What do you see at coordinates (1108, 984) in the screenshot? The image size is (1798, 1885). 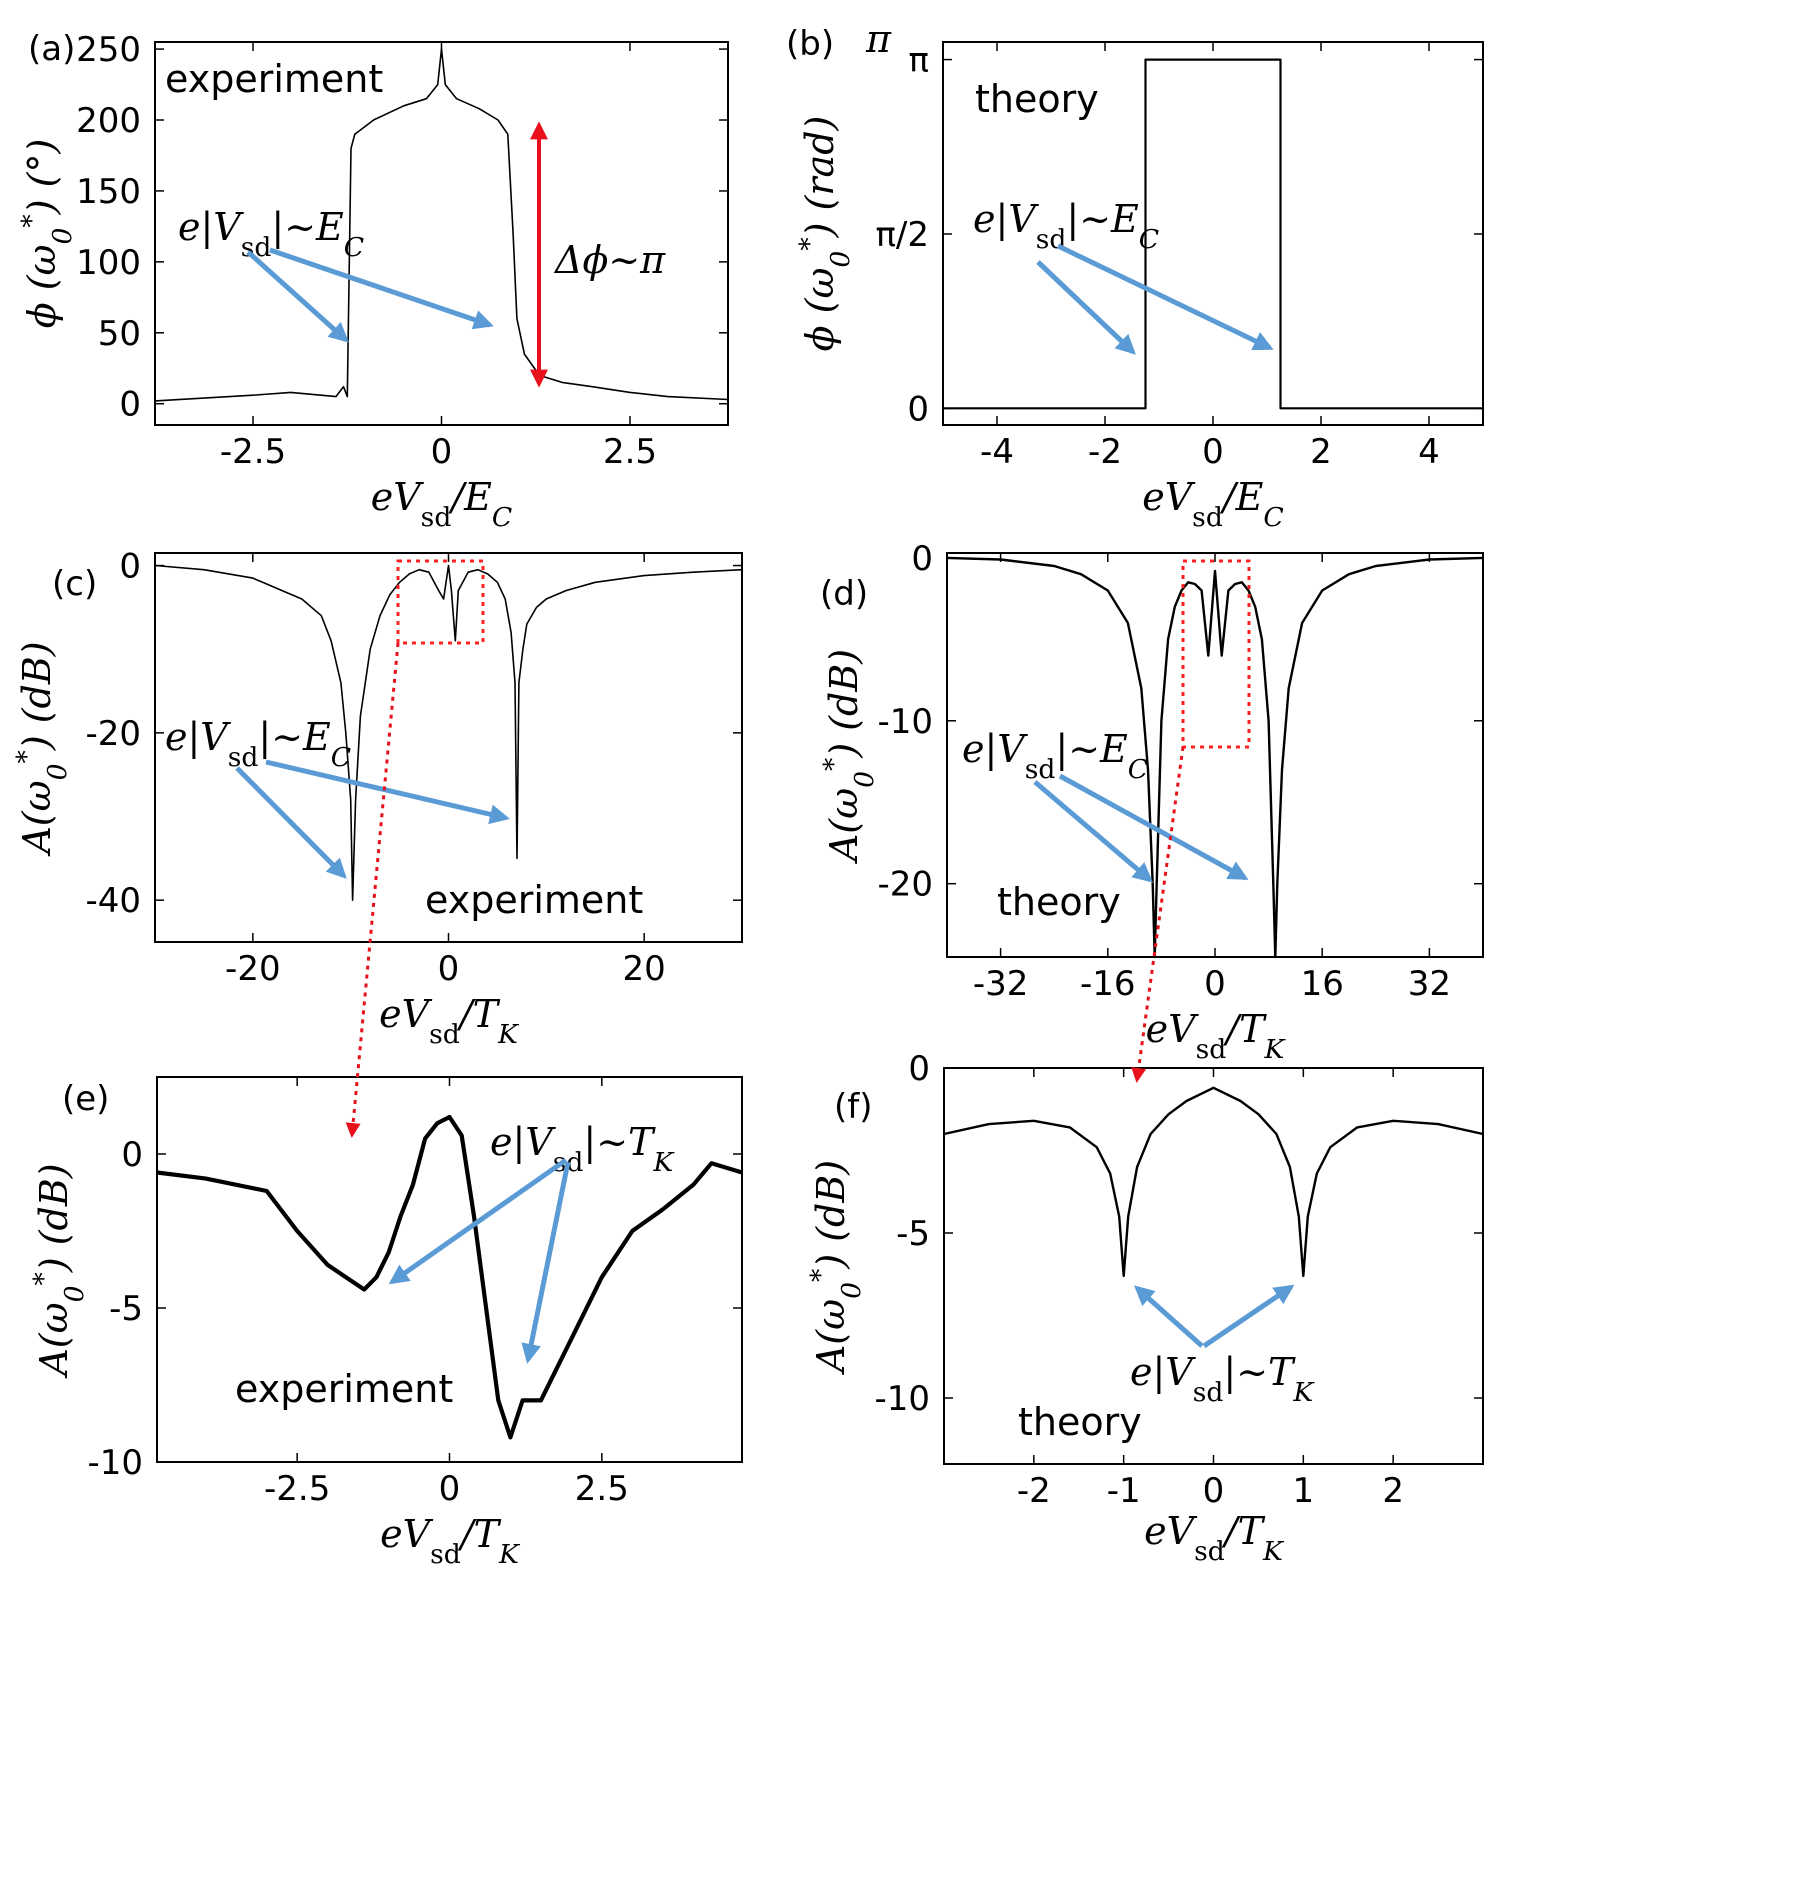 I see `x-tick-label: -16` at bounding box center [1108, 984].